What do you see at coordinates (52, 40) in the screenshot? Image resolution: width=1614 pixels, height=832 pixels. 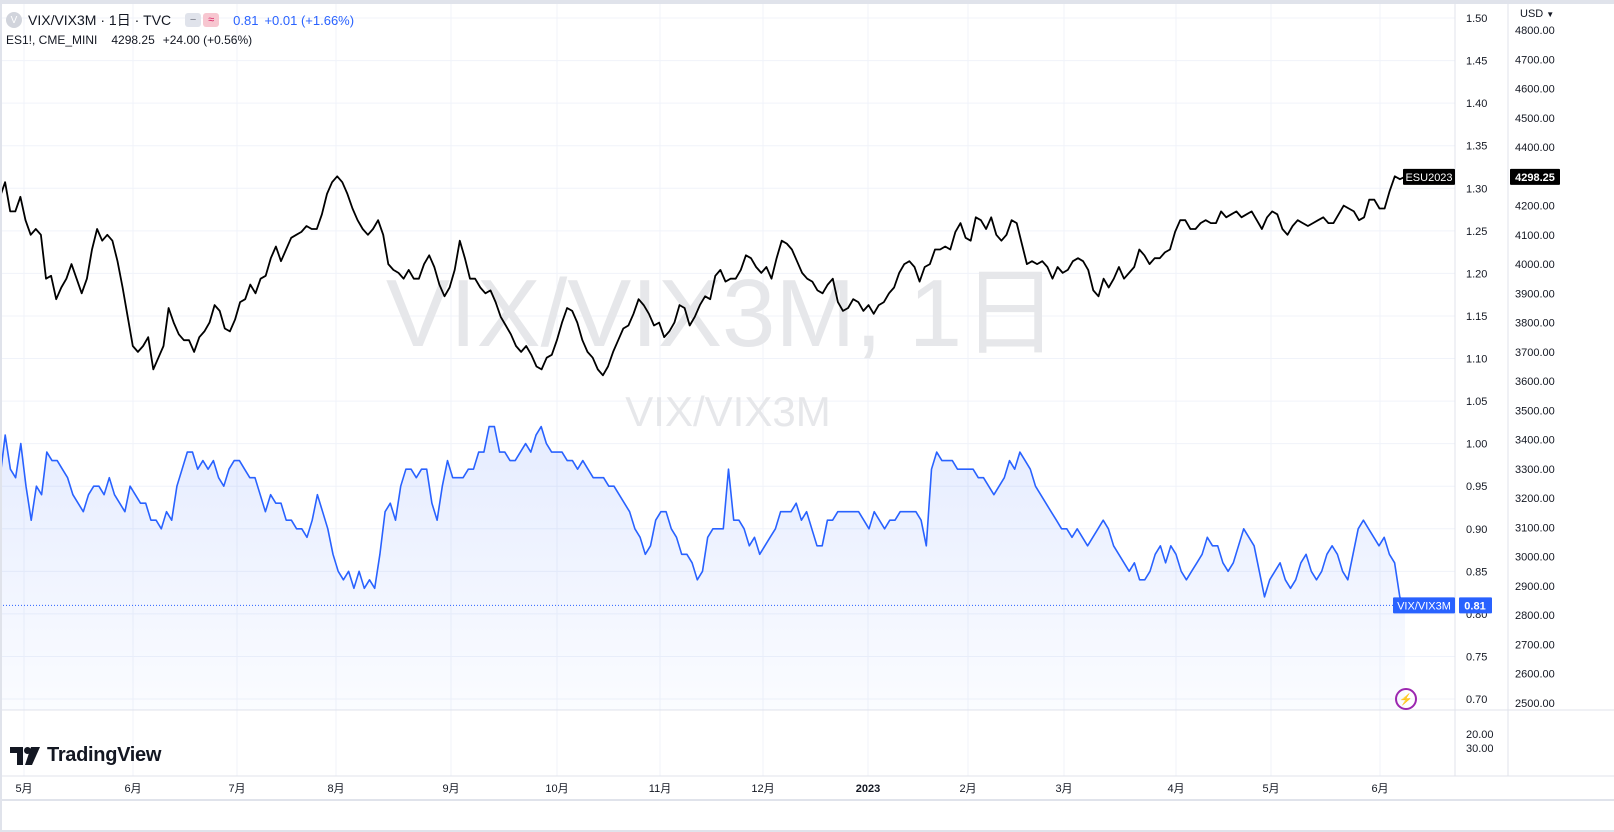 I see `compare-symbol: ES1!, CME_MINI` at bounding box center [52, 40].